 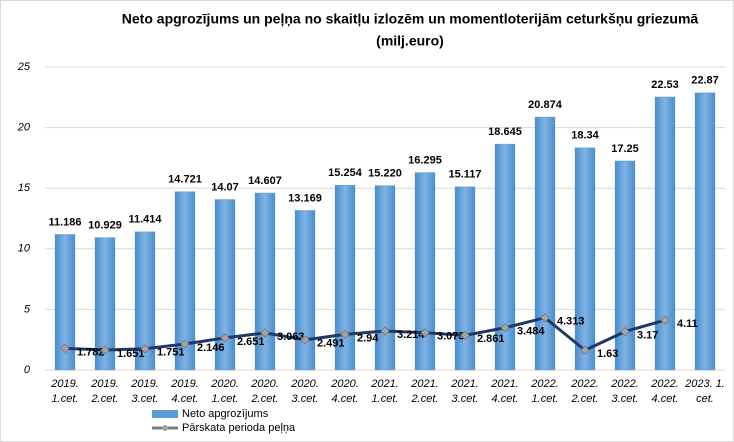 I want to click on legend-label: Neto apgrozījums, so click(x=225, y=414).